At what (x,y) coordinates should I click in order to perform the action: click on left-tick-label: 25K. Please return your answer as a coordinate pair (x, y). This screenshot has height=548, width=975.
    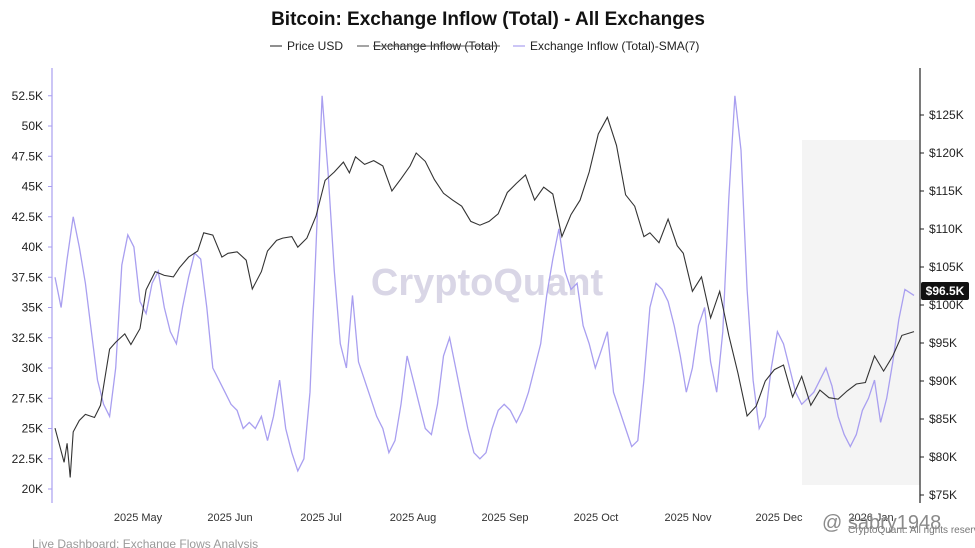
    Looking at the image, I should click on (32, 429).